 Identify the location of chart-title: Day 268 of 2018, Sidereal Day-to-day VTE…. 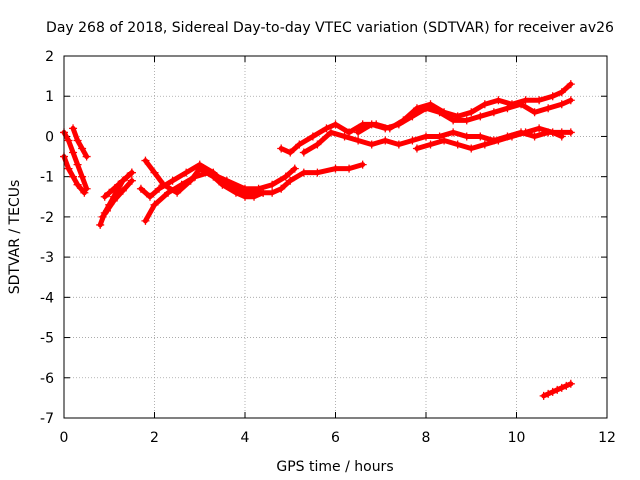
(330, 28).